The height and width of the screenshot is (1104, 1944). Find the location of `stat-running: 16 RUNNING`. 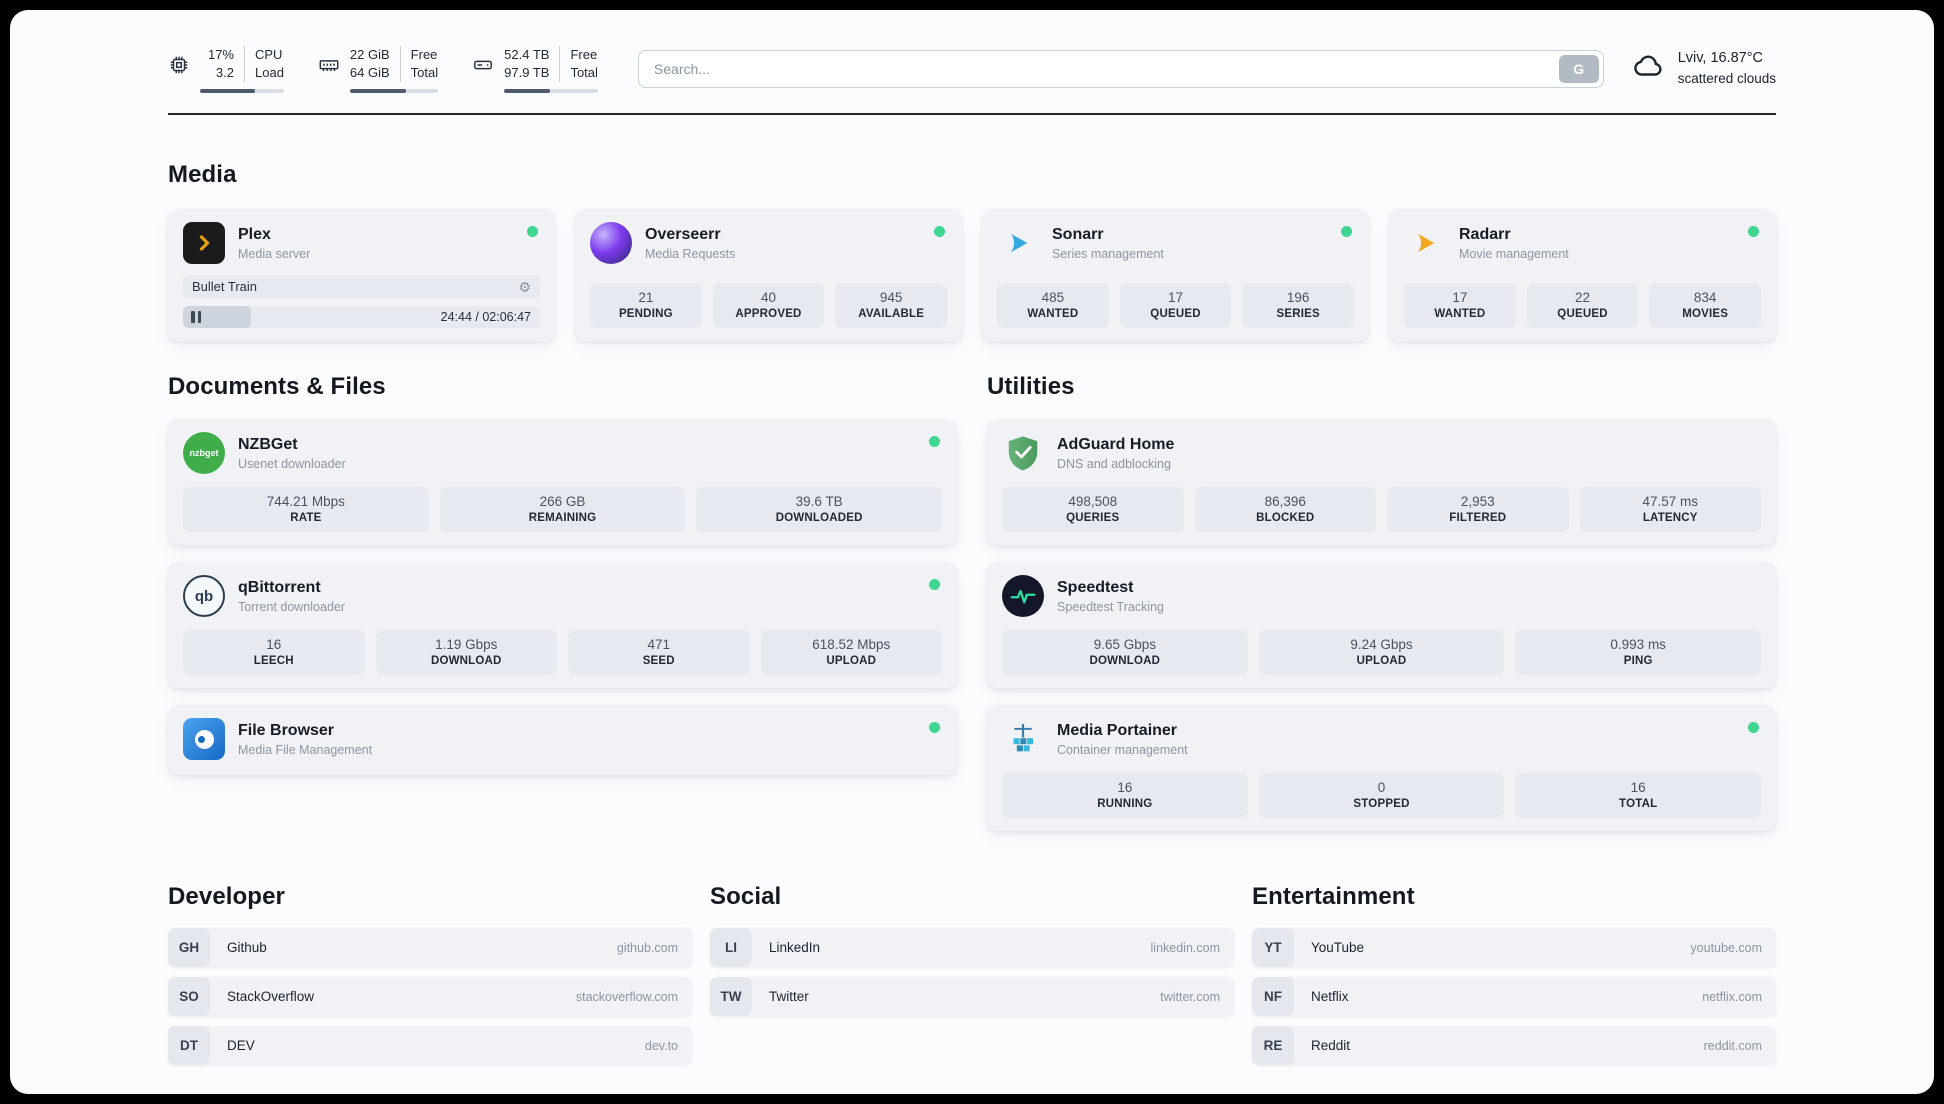

stat-running: 16 RUNNING is located at coordinates (1125, 796).